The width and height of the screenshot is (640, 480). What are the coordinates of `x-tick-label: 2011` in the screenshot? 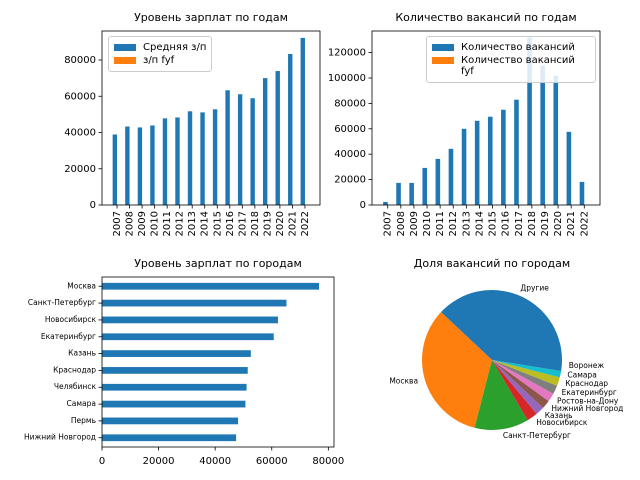 It's located at (440, 223).